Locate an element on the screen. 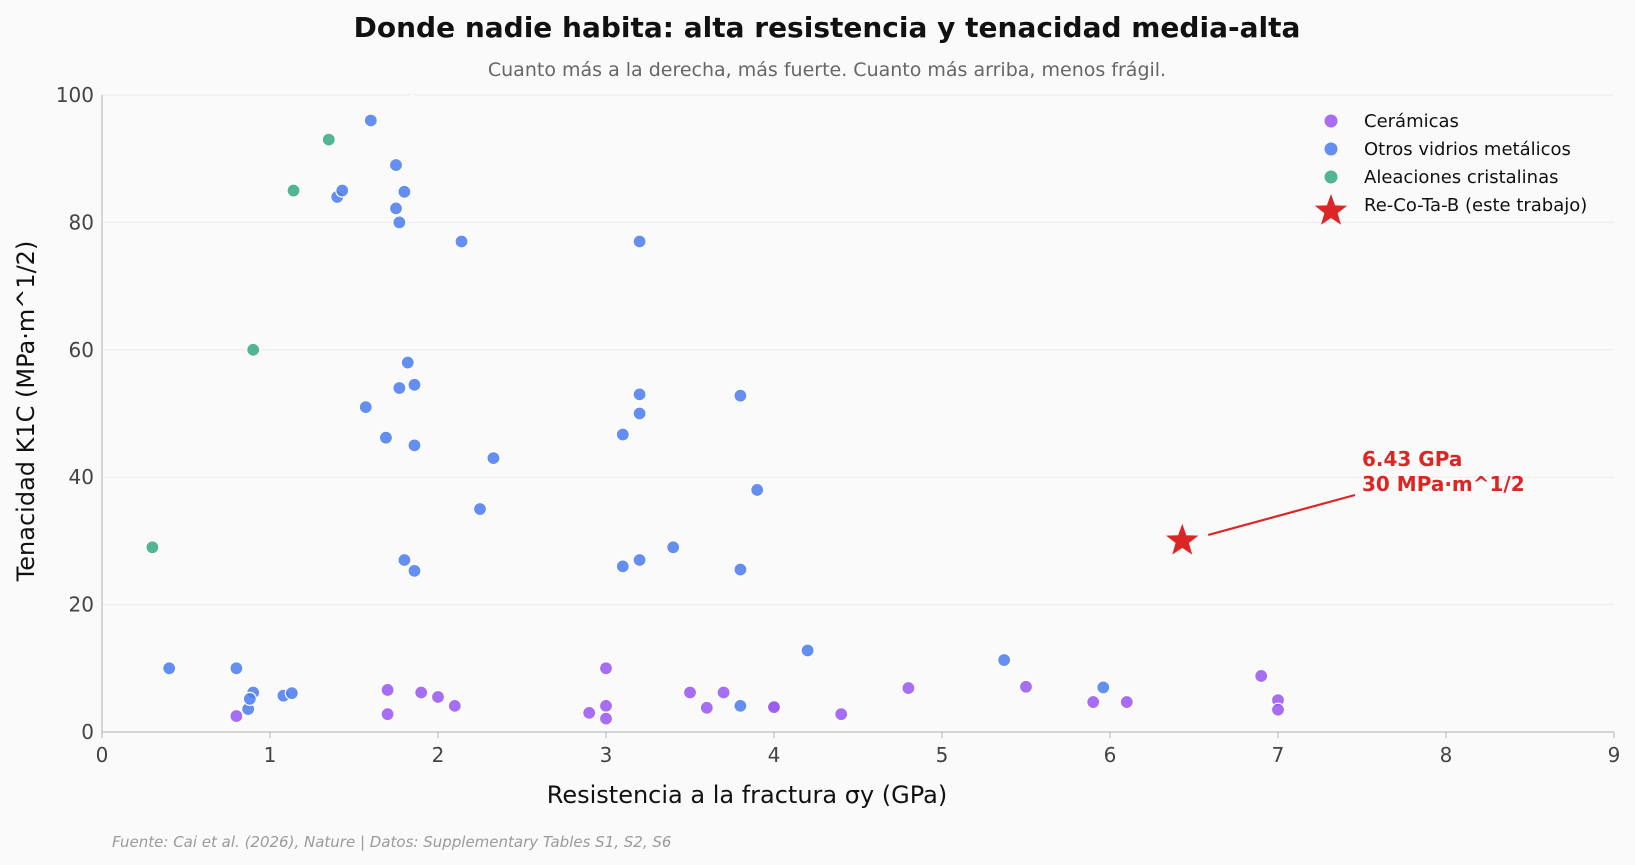 The image size is (1635, 865). x-tick-label: 3 is located at coordinates (606, 755).